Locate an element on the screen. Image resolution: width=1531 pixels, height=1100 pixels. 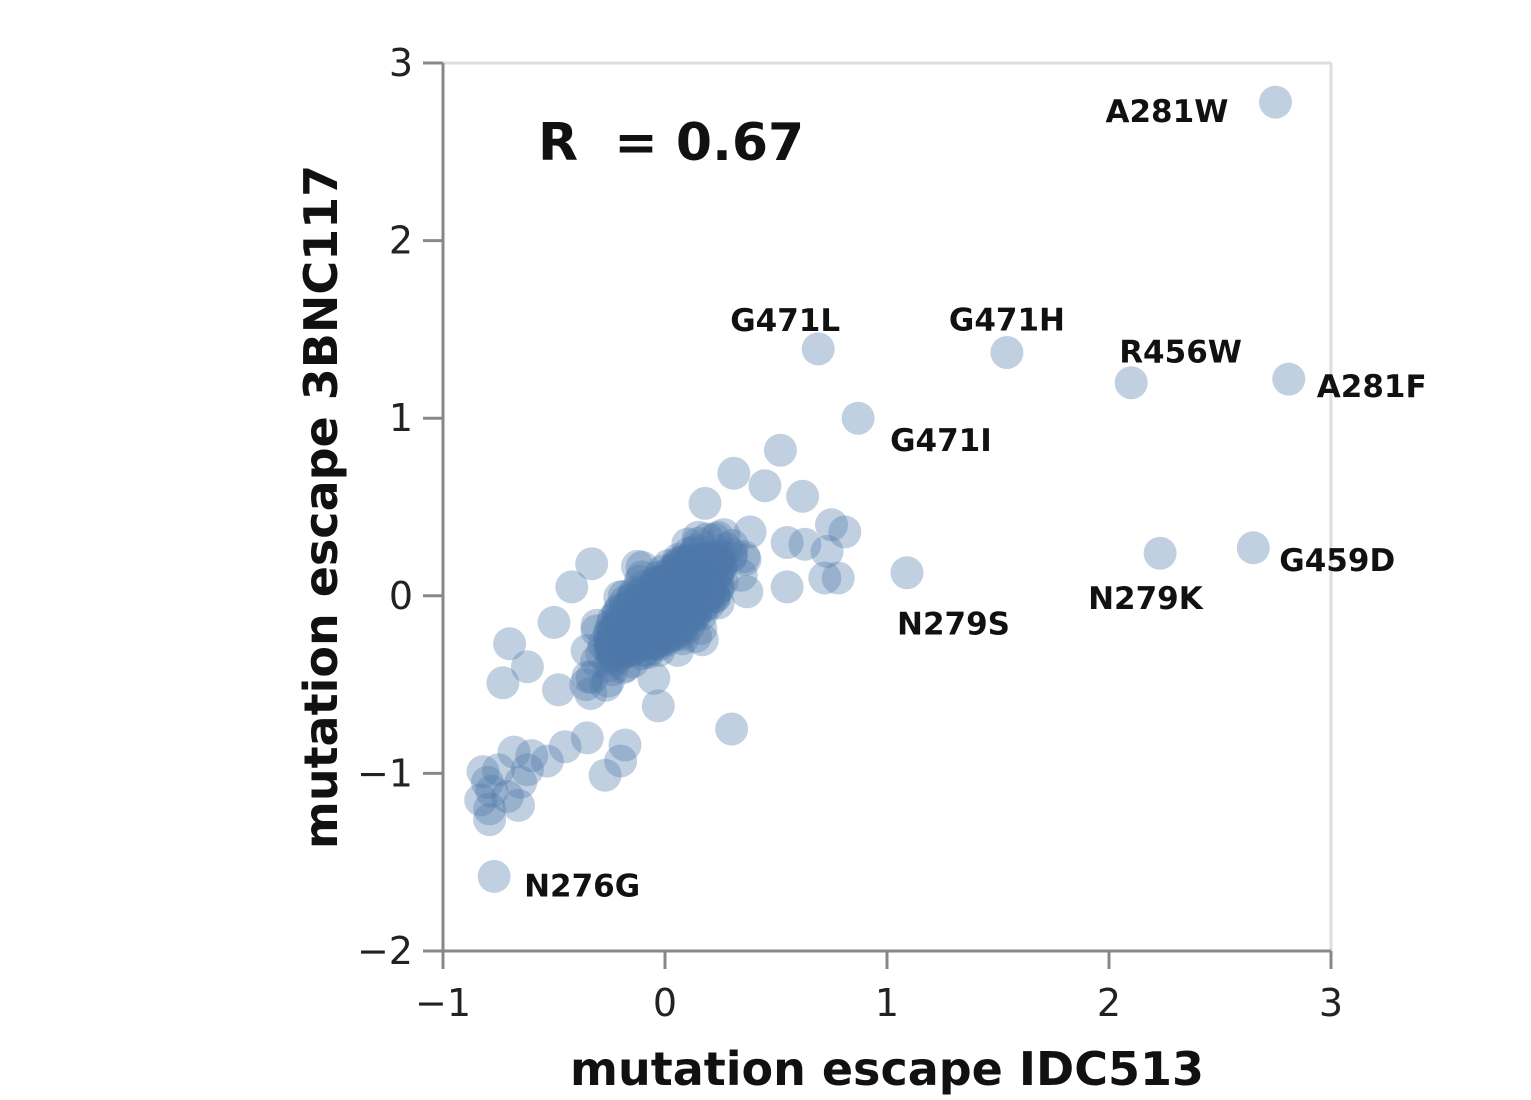
y-tick-label: 1 is located at coordinates (401, 418).